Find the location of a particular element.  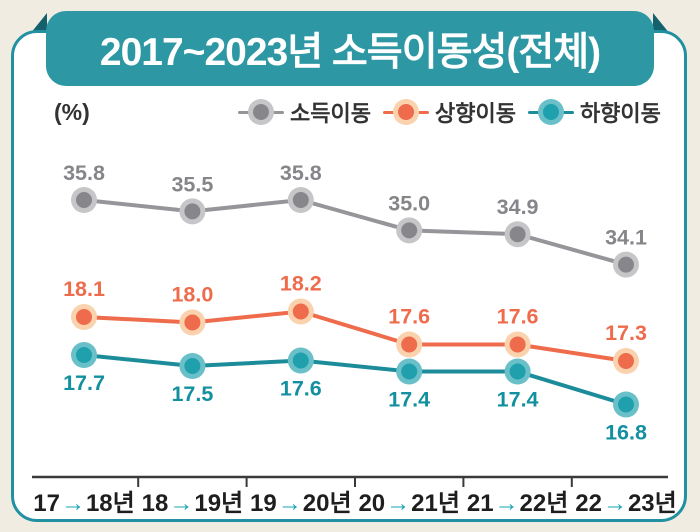

axis-label-to: 23년 is located at coordinates (652, 503).